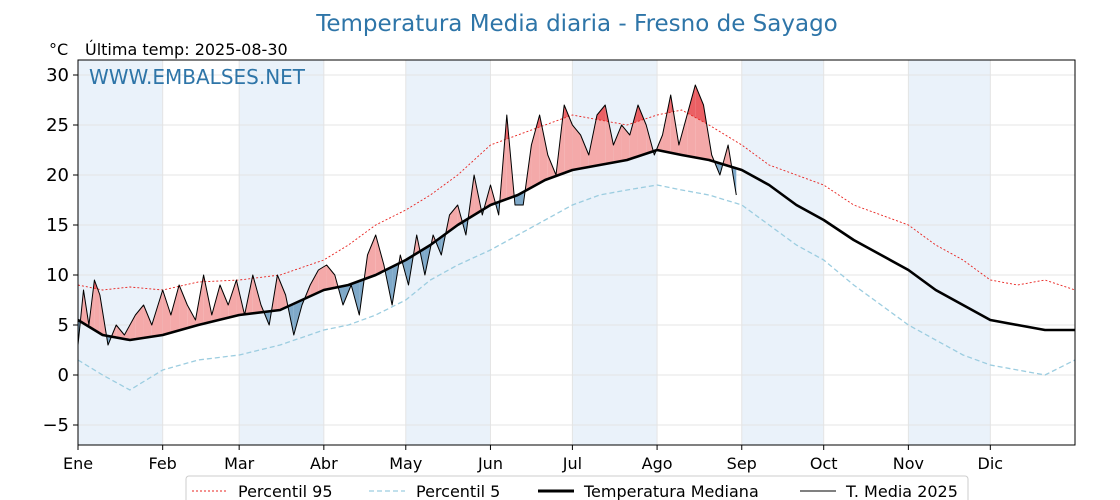  Describe the element at coordinates (57, 125) in the screenshot. I see `y-tick-label: 25` at that location.